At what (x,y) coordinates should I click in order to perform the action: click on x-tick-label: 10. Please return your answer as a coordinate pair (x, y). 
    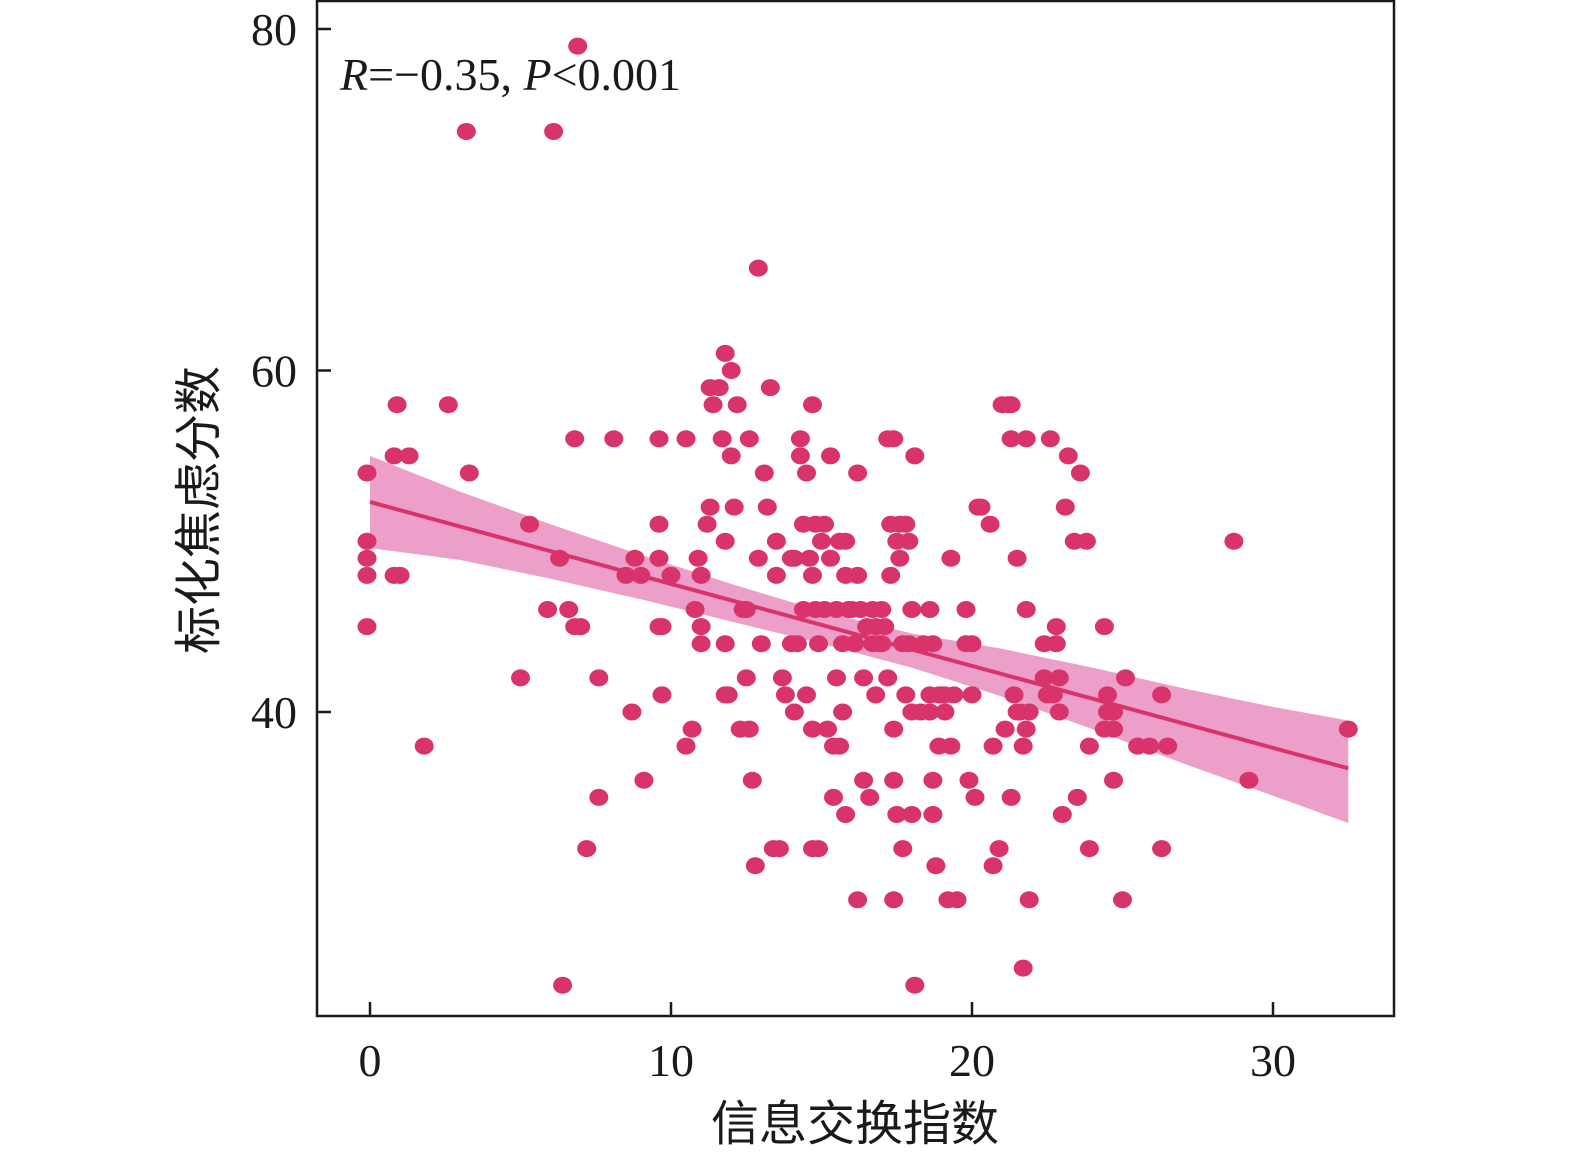
    Looking at the image, I should click on (671, 1060).